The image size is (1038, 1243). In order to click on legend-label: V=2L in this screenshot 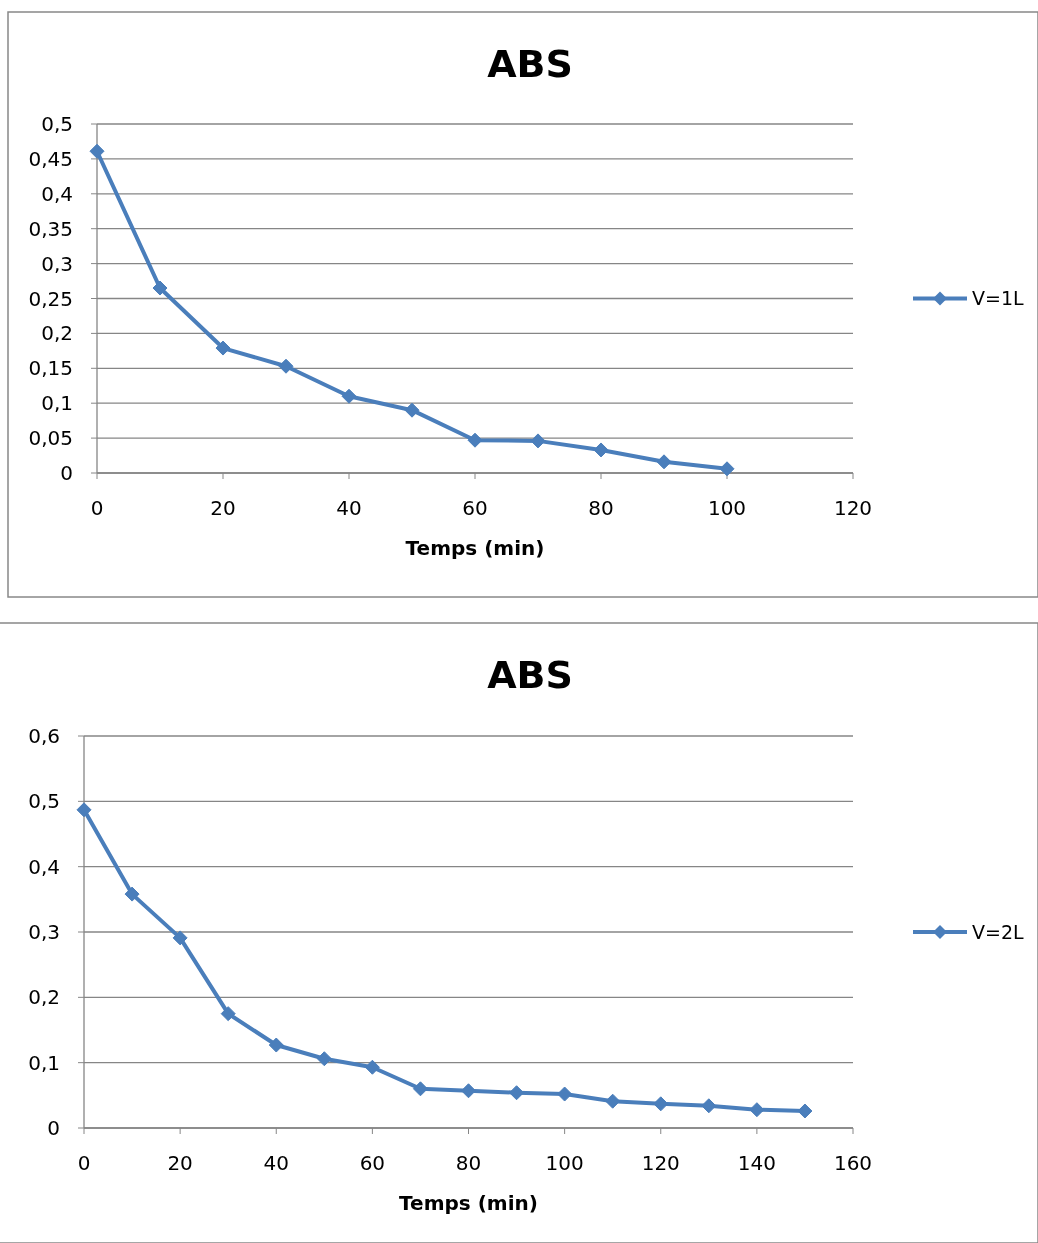, I will do `click(998, 931)`.